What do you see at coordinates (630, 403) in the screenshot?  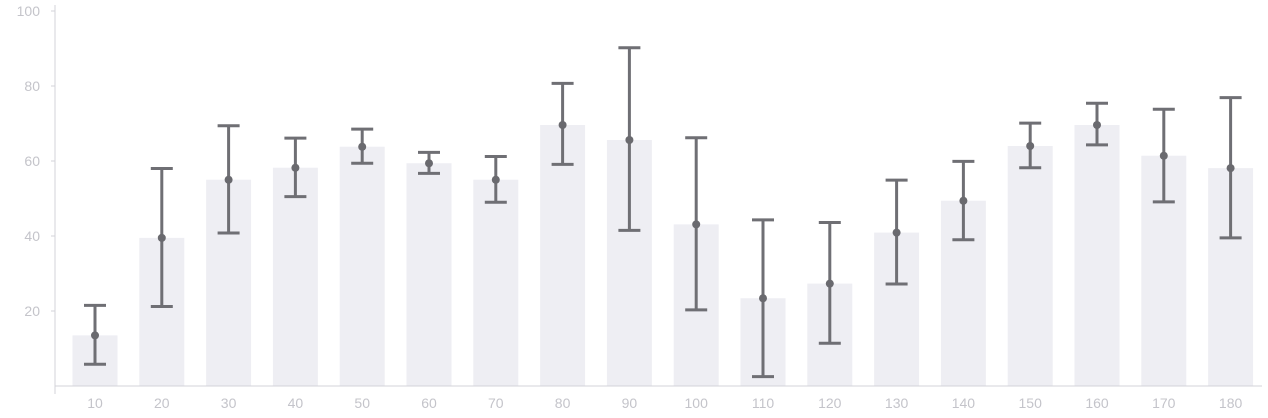 I see `x-tick-label: 90` at bounding box center [630, 403].